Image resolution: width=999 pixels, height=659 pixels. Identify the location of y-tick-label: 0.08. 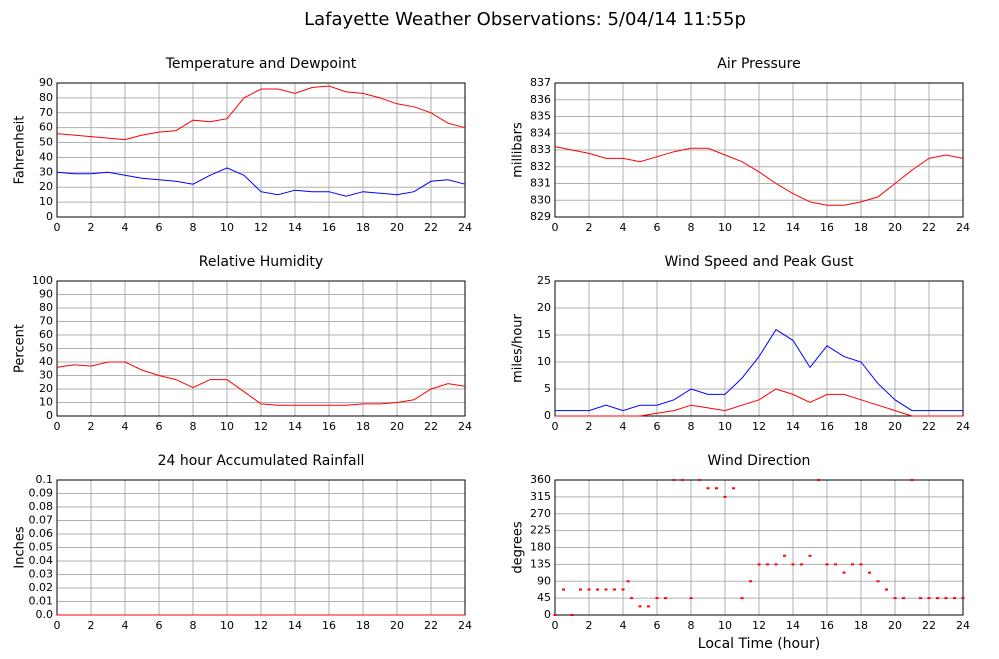
(41, 506).